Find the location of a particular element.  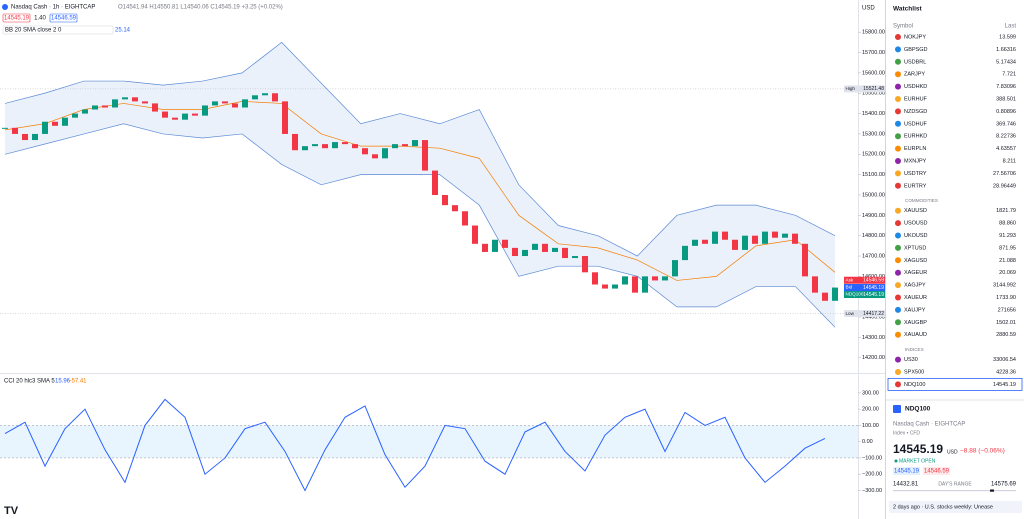

row-symbol: XAUAUD is located at coordinates (915, 335).